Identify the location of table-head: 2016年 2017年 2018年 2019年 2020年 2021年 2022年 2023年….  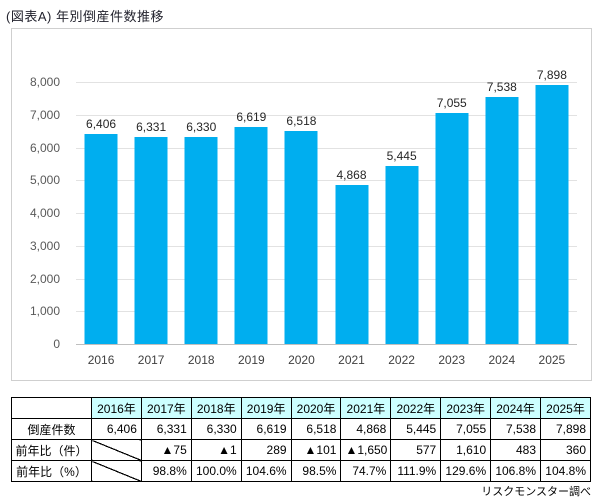
(301, 408).